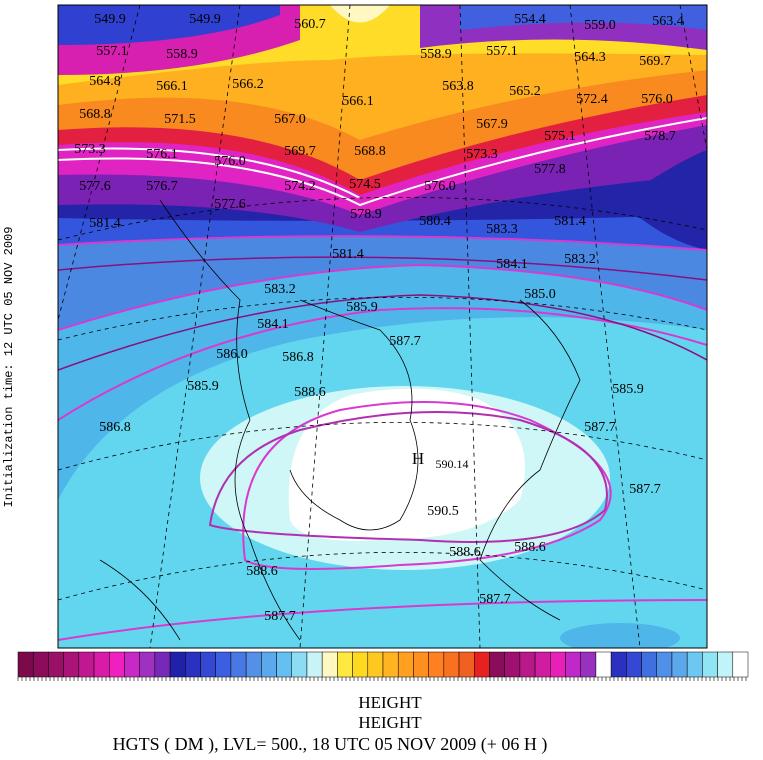  Describe the element at coordinates (105, 81) in the screenshot. I see `contour-label: 564.8` at that location.